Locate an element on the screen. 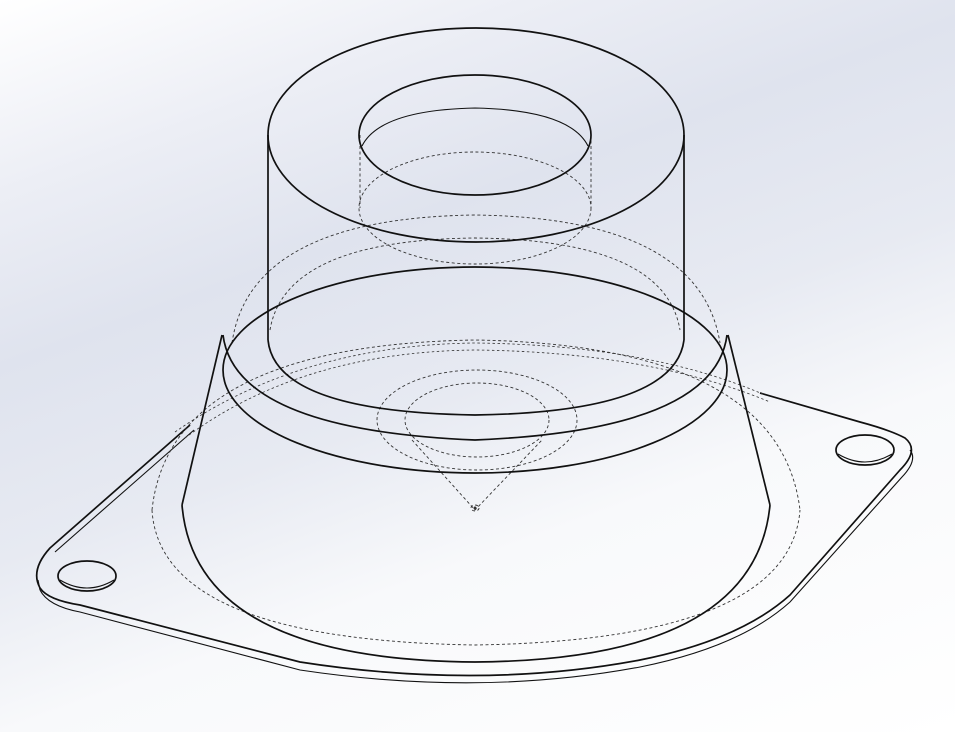 This screenshot has width=955, height=732. cone-top-rim-lower is located at coordinates (475, 387).